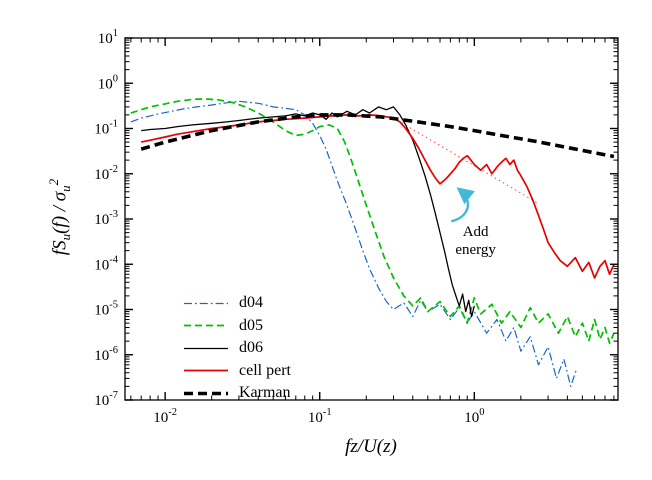  I want to click on legend-line-d05, so click(206, 325).